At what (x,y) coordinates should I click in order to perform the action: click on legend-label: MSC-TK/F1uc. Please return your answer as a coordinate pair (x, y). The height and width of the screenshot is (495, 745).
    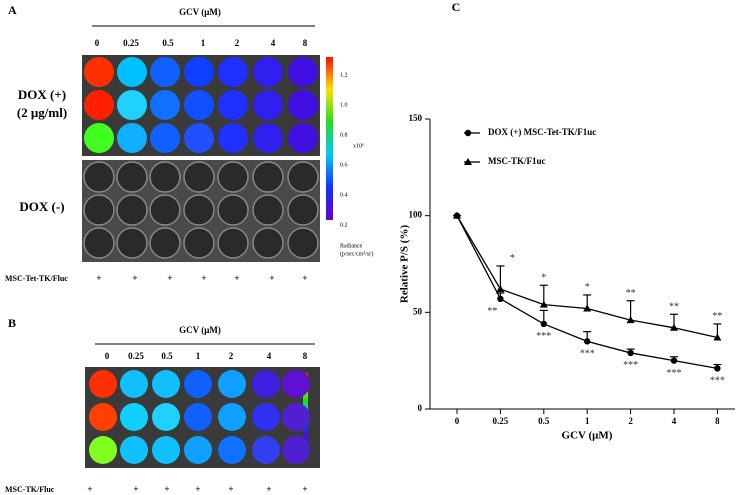
    Looking at the image, I should click on (517, 161).